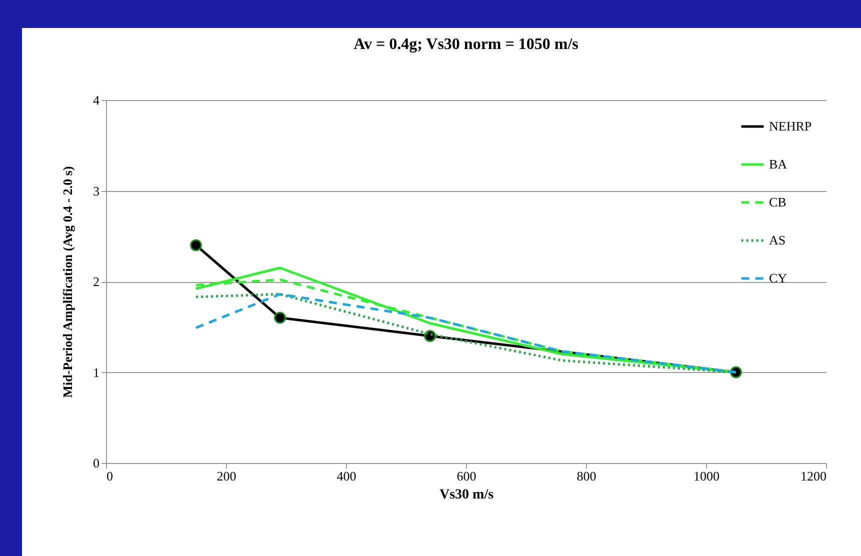 The image size is (861, 556). I want to click on x-tick-label: 400, so click(346, 476).